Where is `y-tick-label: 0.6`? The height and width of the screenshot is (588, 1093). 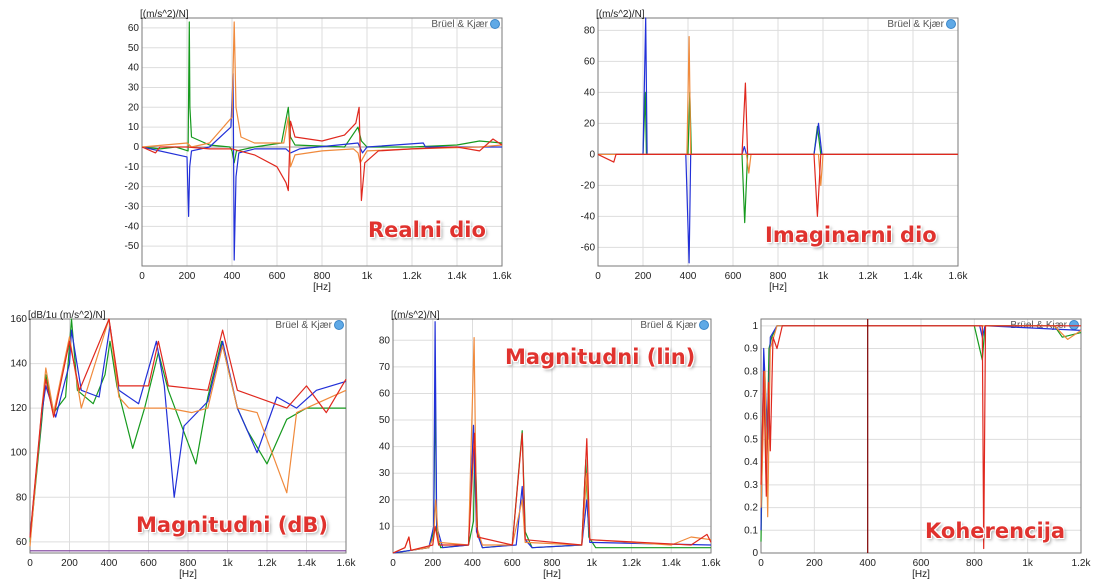
y-tick-label: 0.6 is located at coordinates (751, 417).